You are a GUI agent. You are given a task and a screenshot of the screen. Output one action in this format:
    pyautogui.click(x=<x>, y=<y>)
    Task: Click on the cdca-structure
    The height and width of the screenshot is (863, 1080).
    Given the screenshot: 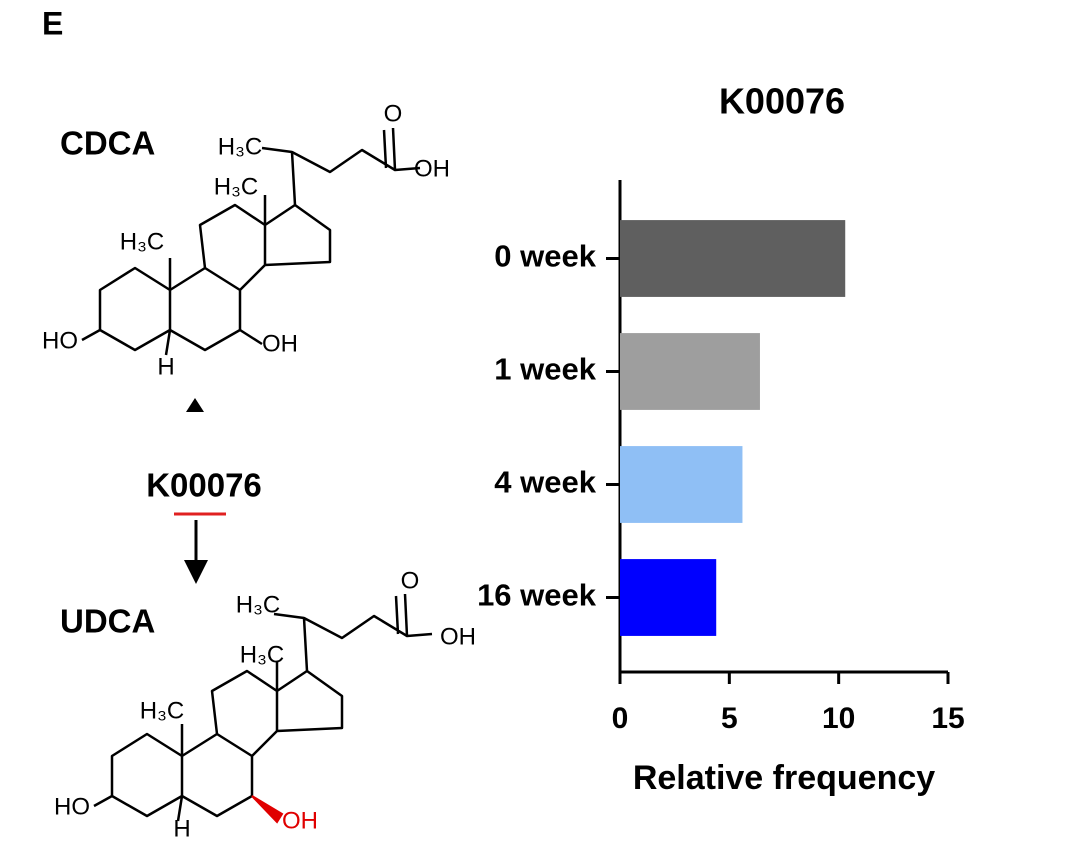 What is the action you would take?
    pyautogui.click(x=251, y=241)
    